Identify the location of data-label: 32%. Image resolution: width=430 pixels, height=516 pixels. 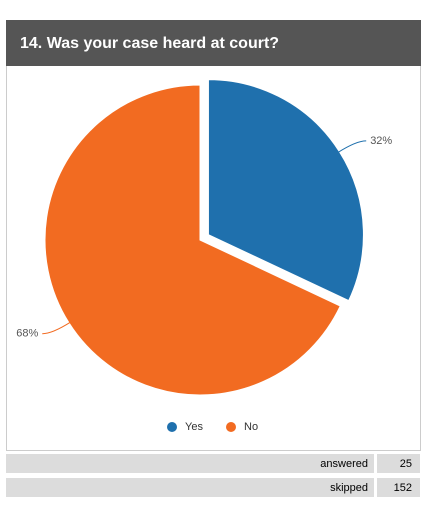
(381, 141).